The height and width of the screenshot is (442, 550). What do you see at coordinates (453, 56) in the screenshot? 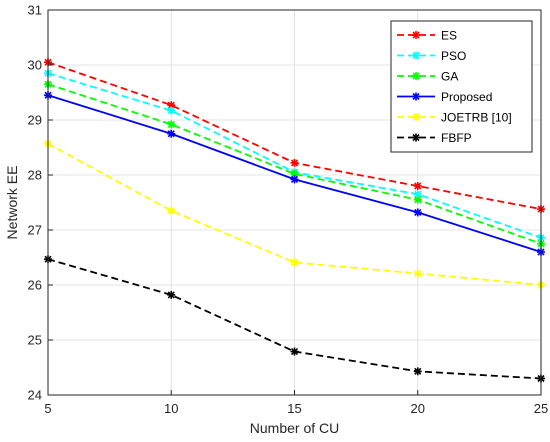
I see `legend-label: PSO` at bounding box center [453, 56].